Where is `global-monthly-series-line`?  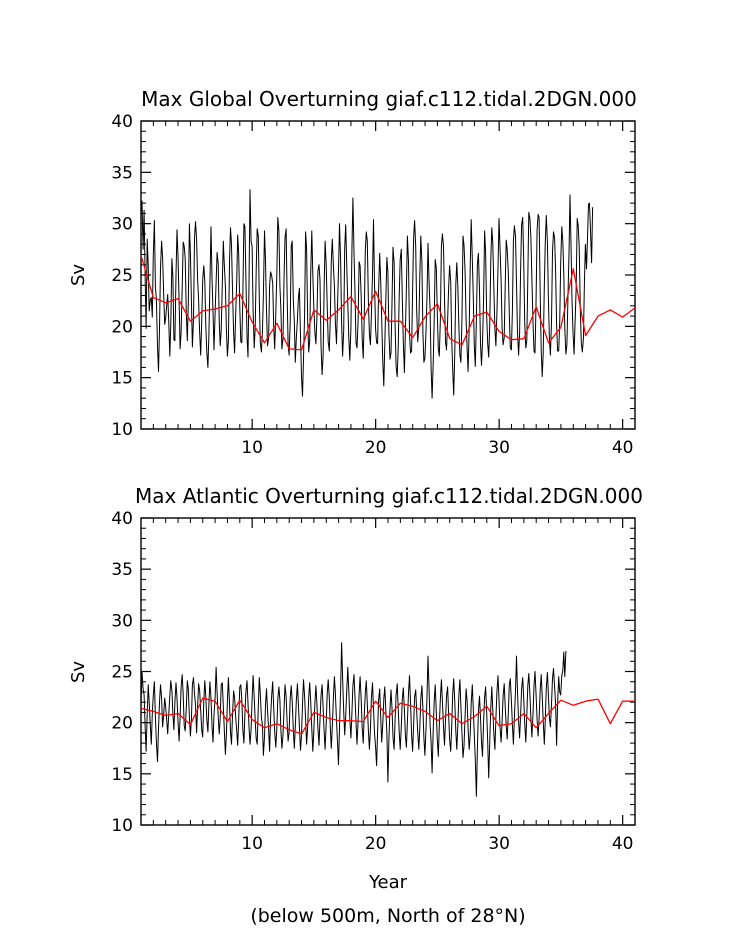 global-monthly-series-line is located at coordinates (367, 294).